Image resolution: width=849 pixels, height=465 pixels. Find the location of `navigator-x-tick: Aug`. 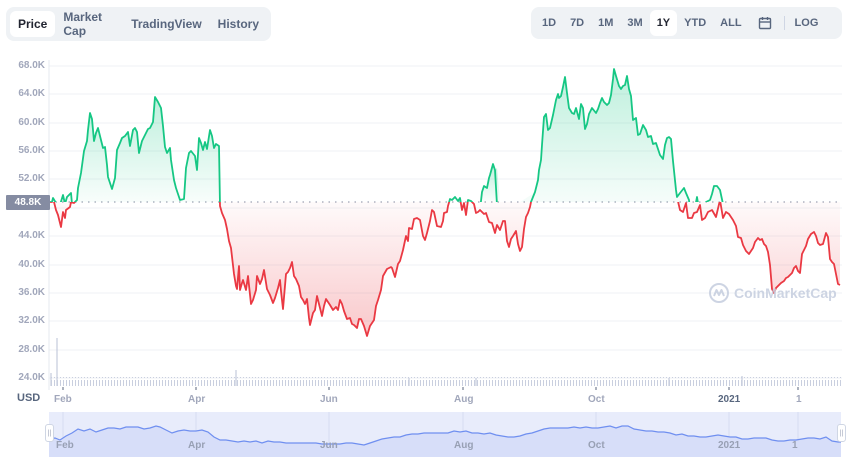

navigator-x-tick: Aug is located at coordinates (464, 445).